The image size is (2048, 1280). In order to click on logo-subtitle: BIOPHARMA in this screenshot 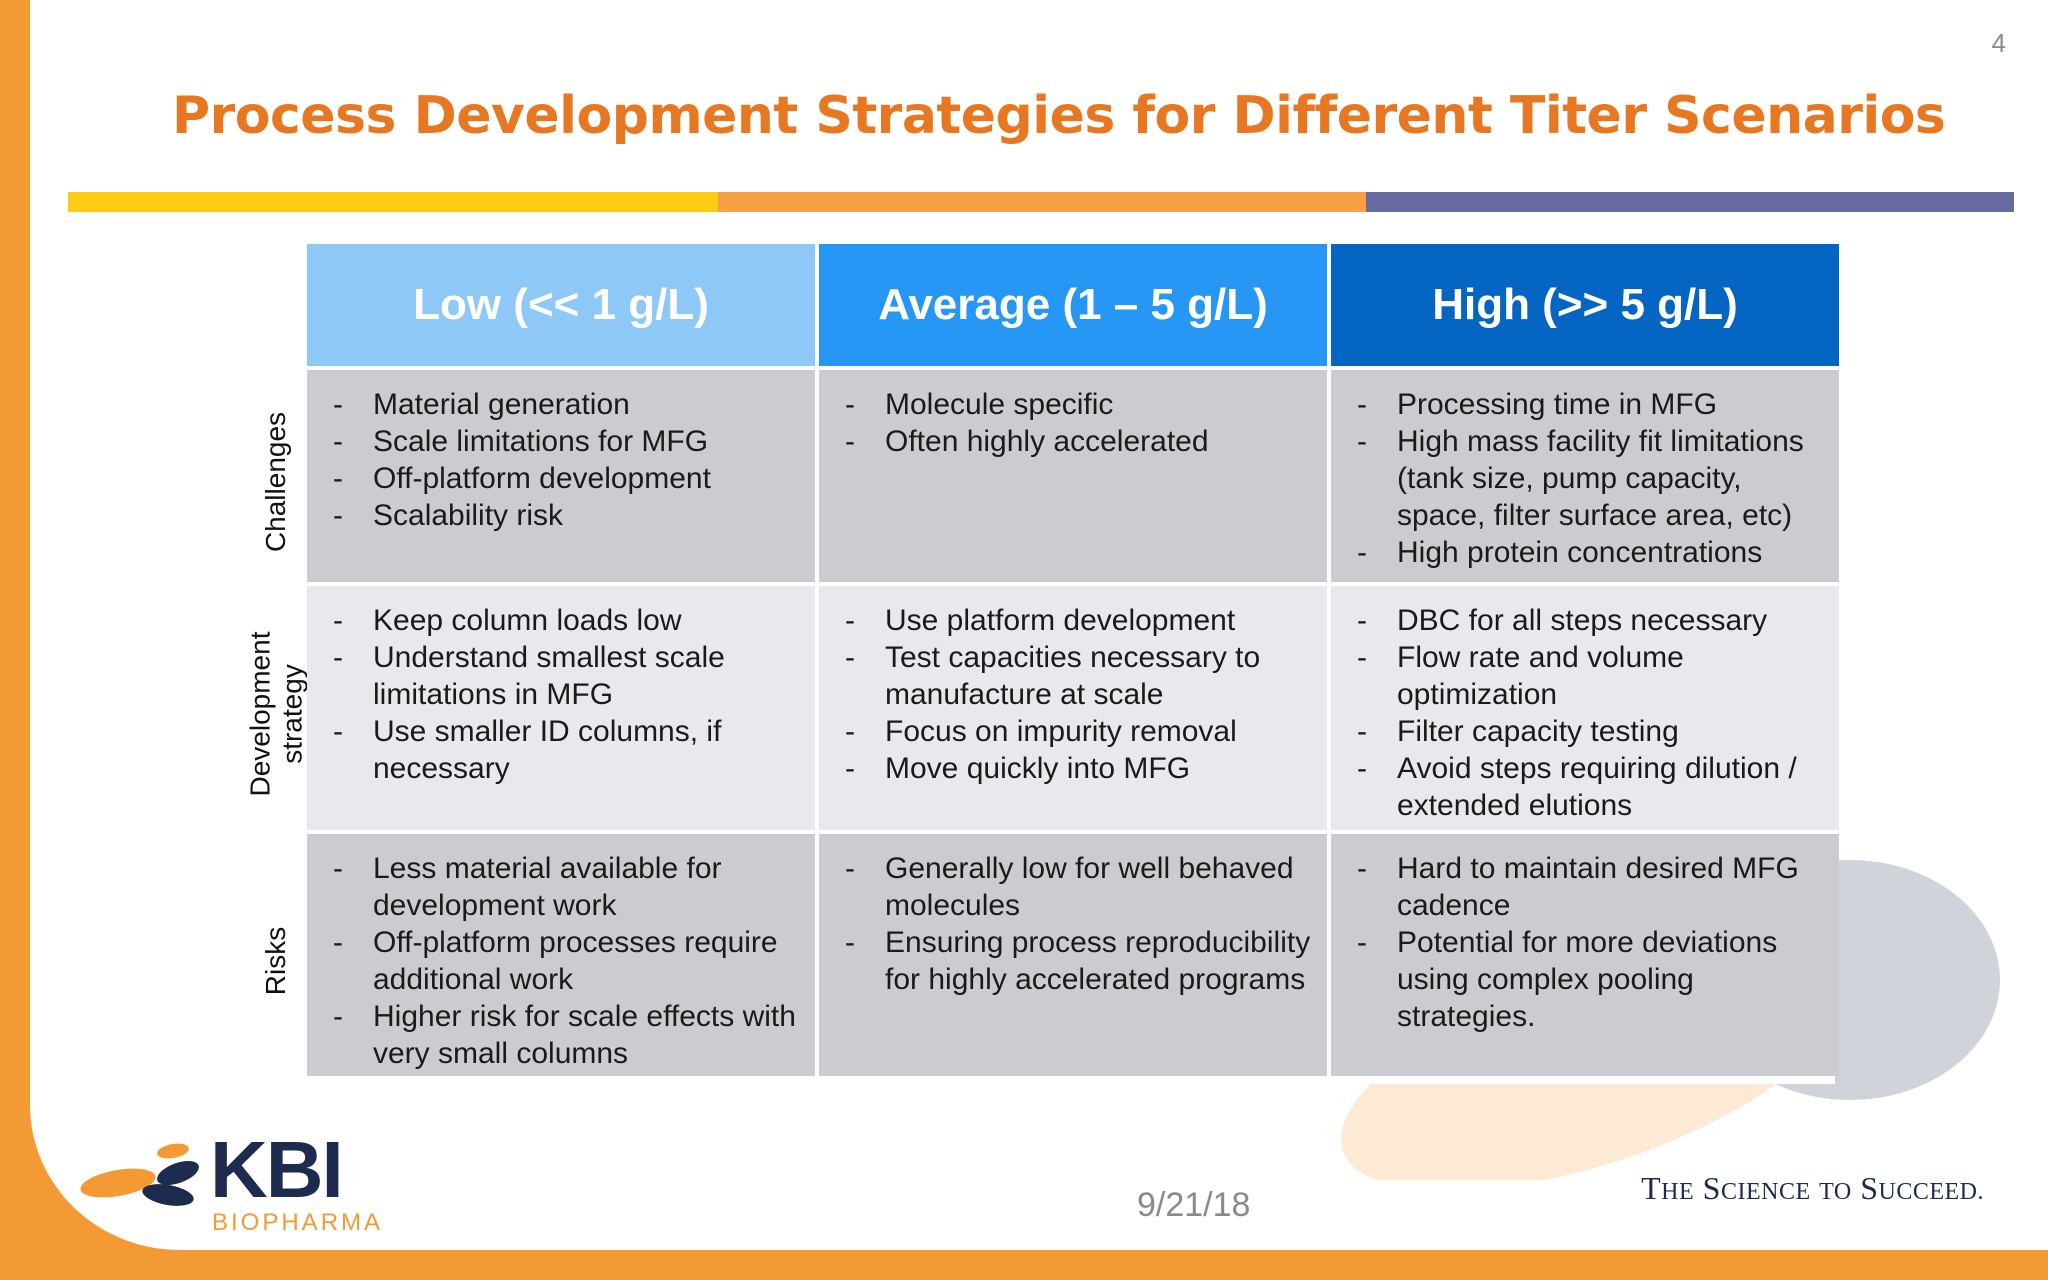, I will do `click(298, 1222)`.